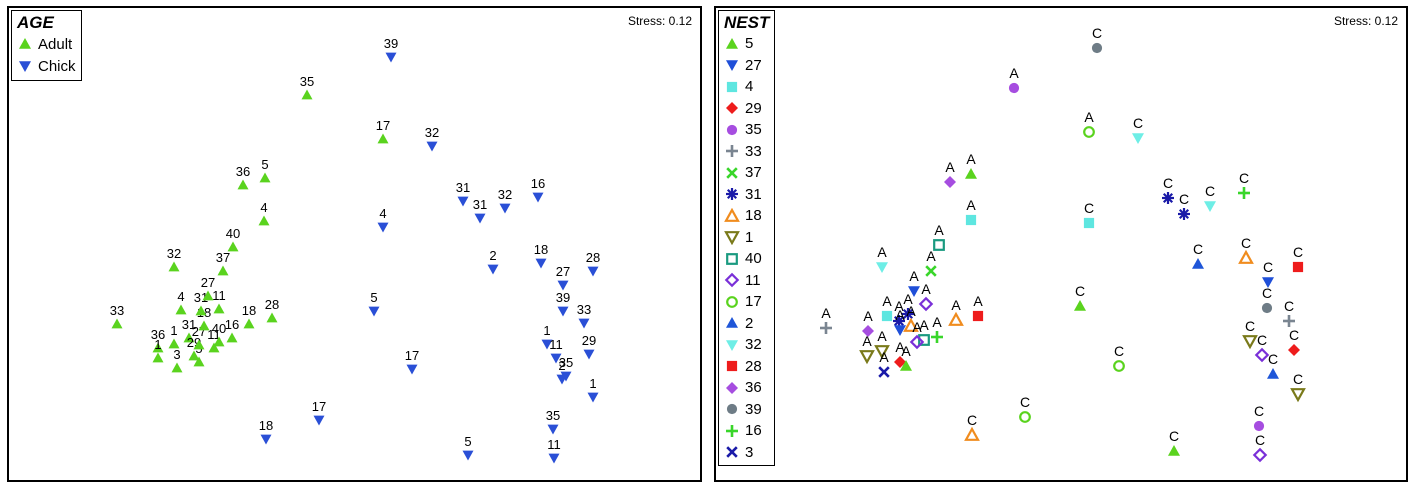 This screenshot has width=1412, height=484. What do you see at coordinates (749, 452) in the screenshot?
I see `legend-label: 3` at bounding box center [749, 452].